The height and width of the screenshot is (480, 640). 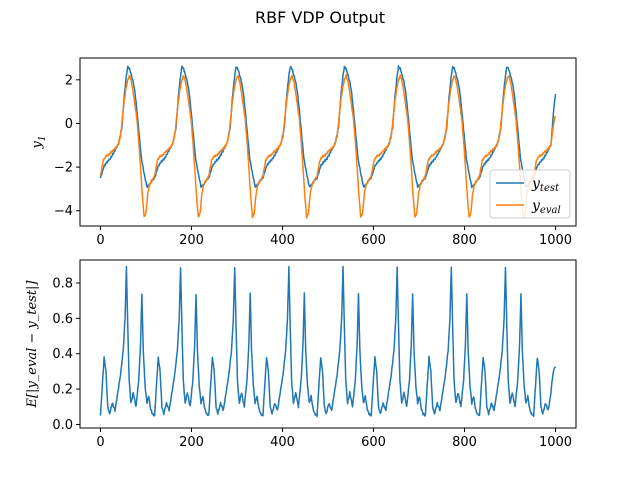 I want to click on legend-label-test: ytest, so click(x=545, y=185).